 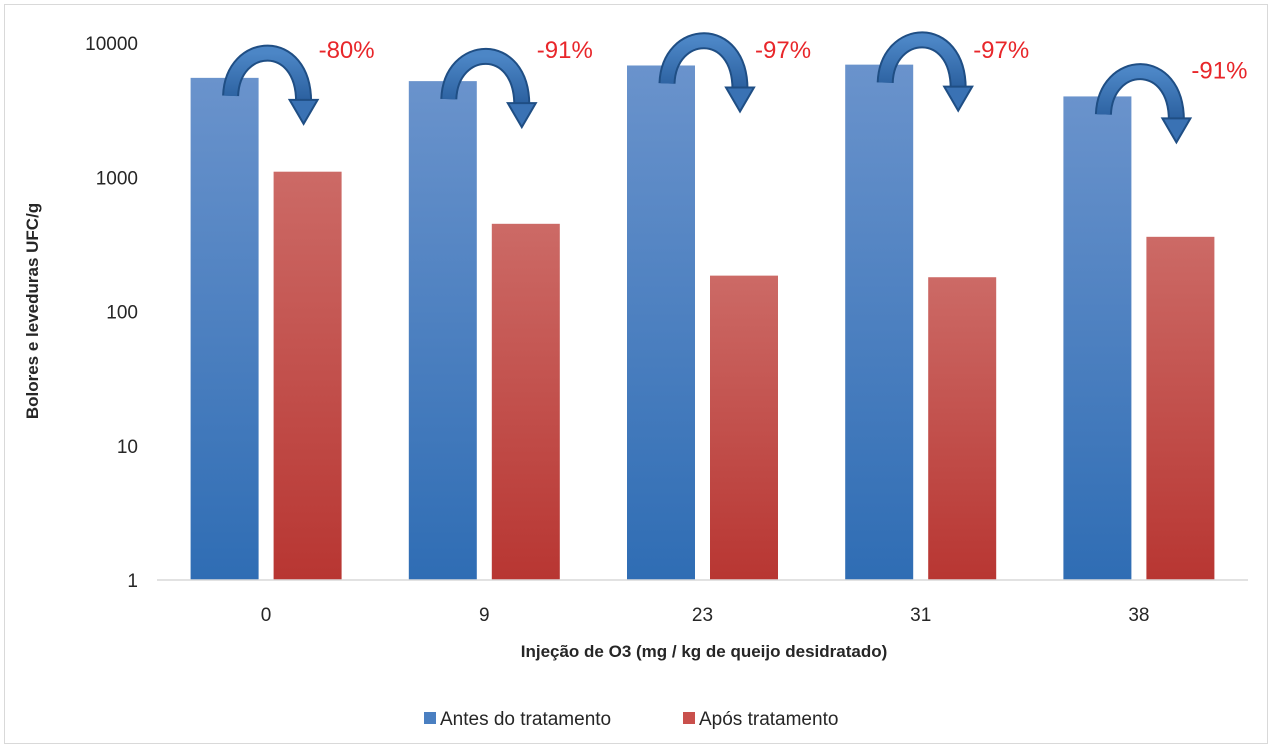 What do you see at coordinates (347, 50) in the screenshot?
I see `reduction-label: -80%` at bounding box center [347, 50].